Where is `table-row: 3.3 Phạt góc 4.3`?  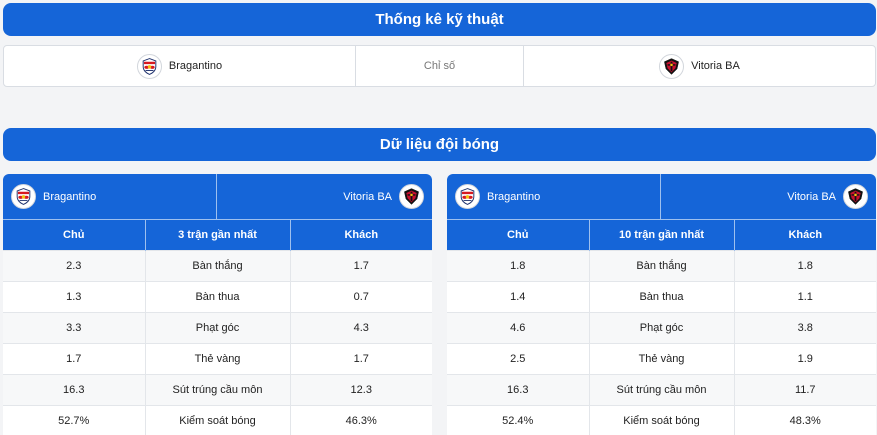
table-row: 3.3 Phạt góc 4.3 is located at coordinates (217, 328).